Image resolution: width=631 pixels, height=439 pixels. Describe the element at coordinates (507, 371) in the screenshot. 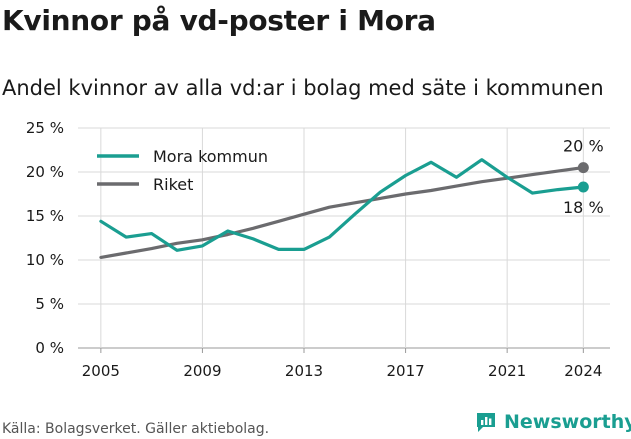

I see `x-tick-label: 2021` at that location.